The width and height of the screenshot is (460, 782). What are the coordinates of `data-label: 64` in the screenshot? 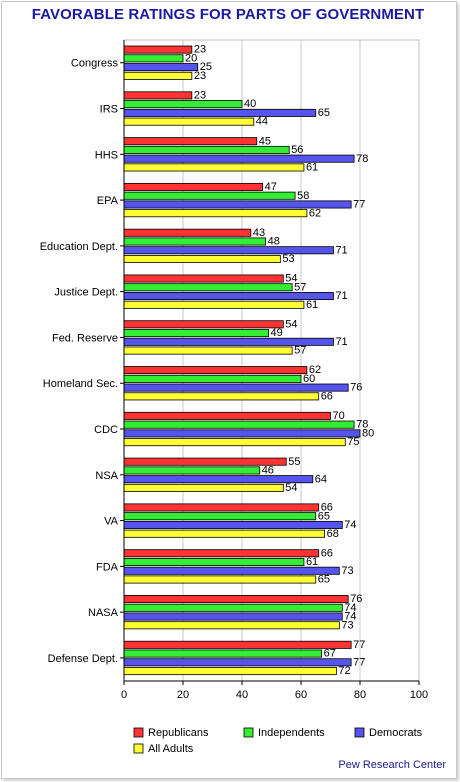 It's located at (321, 479).